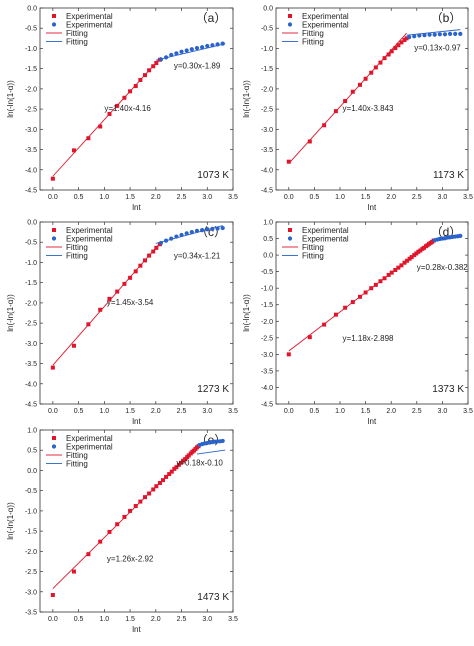 The width and height of the screenshot is (474, 646). I want to click on x-tick-label: 3.5, so click(468, 411).